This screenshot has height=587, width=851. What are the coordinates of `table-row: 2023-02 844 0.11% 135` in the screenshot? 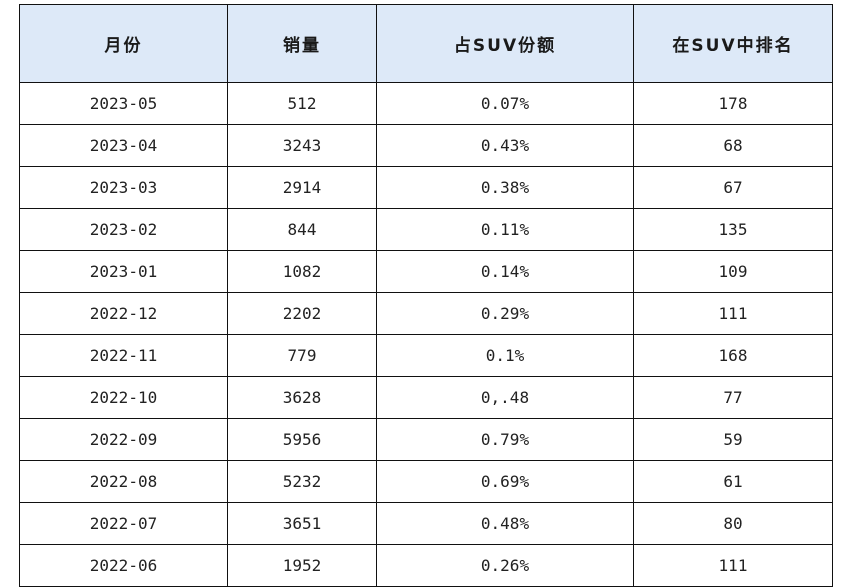 It's located at (426, 229).